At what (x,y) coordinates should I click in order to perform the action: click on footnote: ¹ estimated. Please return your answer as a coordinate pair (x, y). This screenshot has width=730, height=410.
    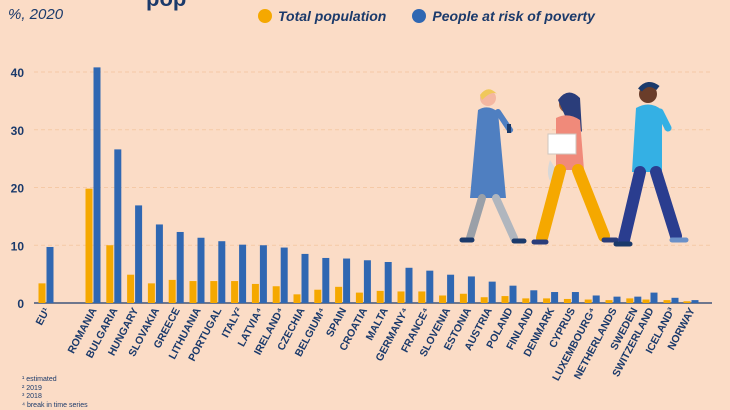
    Looking at the image, I should click on (39, 379).